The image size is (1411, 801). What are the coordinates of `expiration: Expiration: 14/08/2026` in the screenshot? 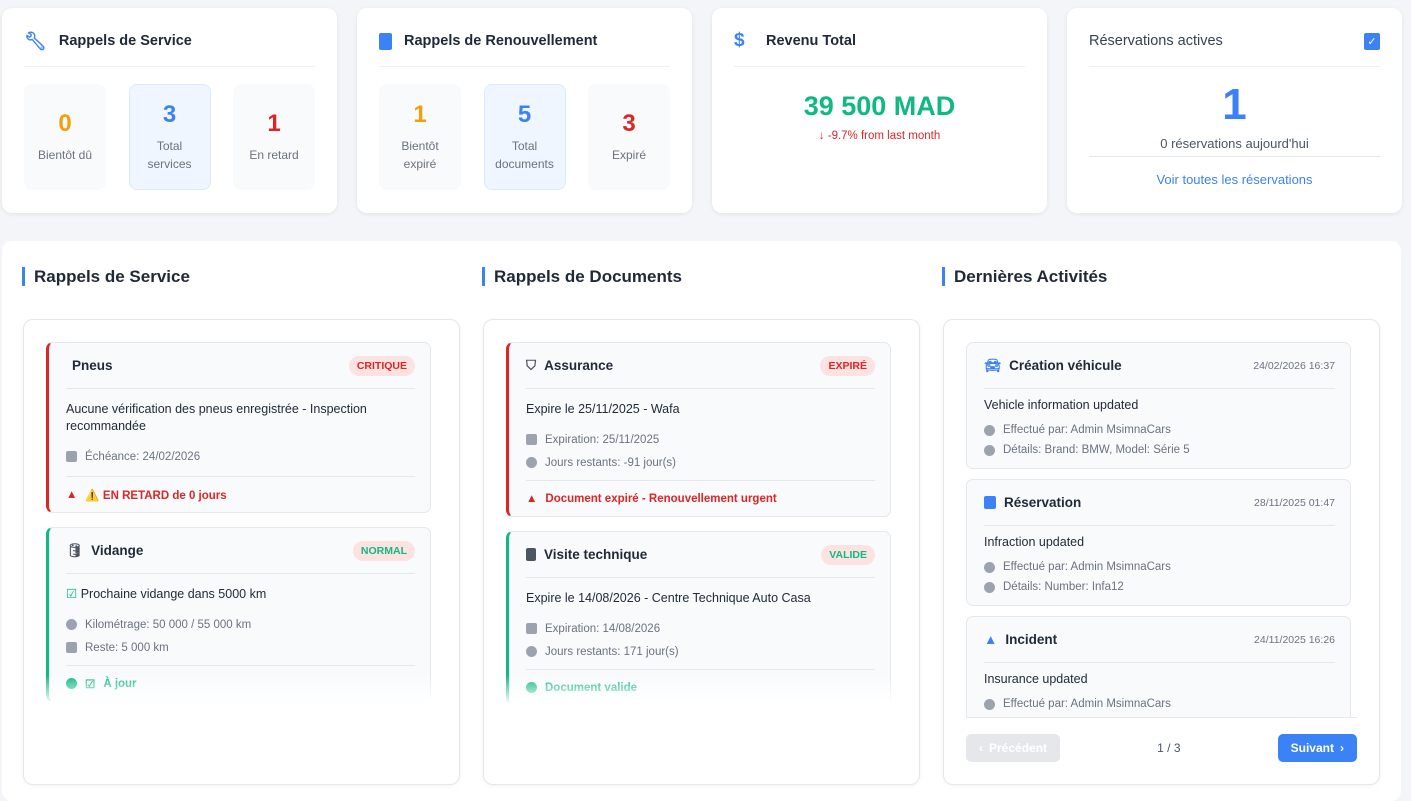 It's located at (603, 628).